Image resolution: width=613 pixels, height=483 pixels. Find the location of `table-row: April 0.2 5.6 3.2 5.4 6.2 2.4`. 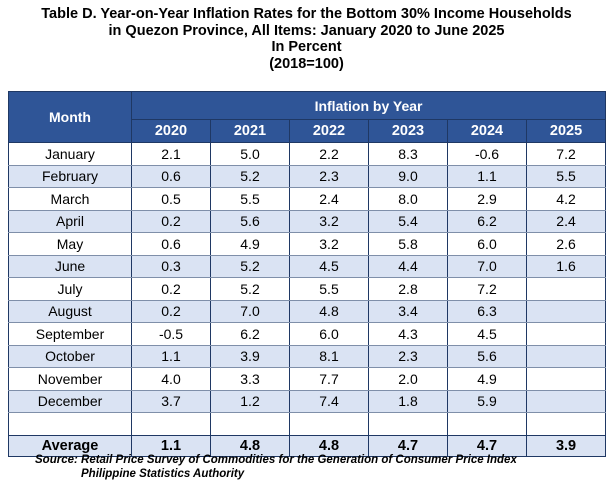

table-row: April 0.2 5.6 3.2 5.4 6.2 2.4 is located at coordinates (307, 221).